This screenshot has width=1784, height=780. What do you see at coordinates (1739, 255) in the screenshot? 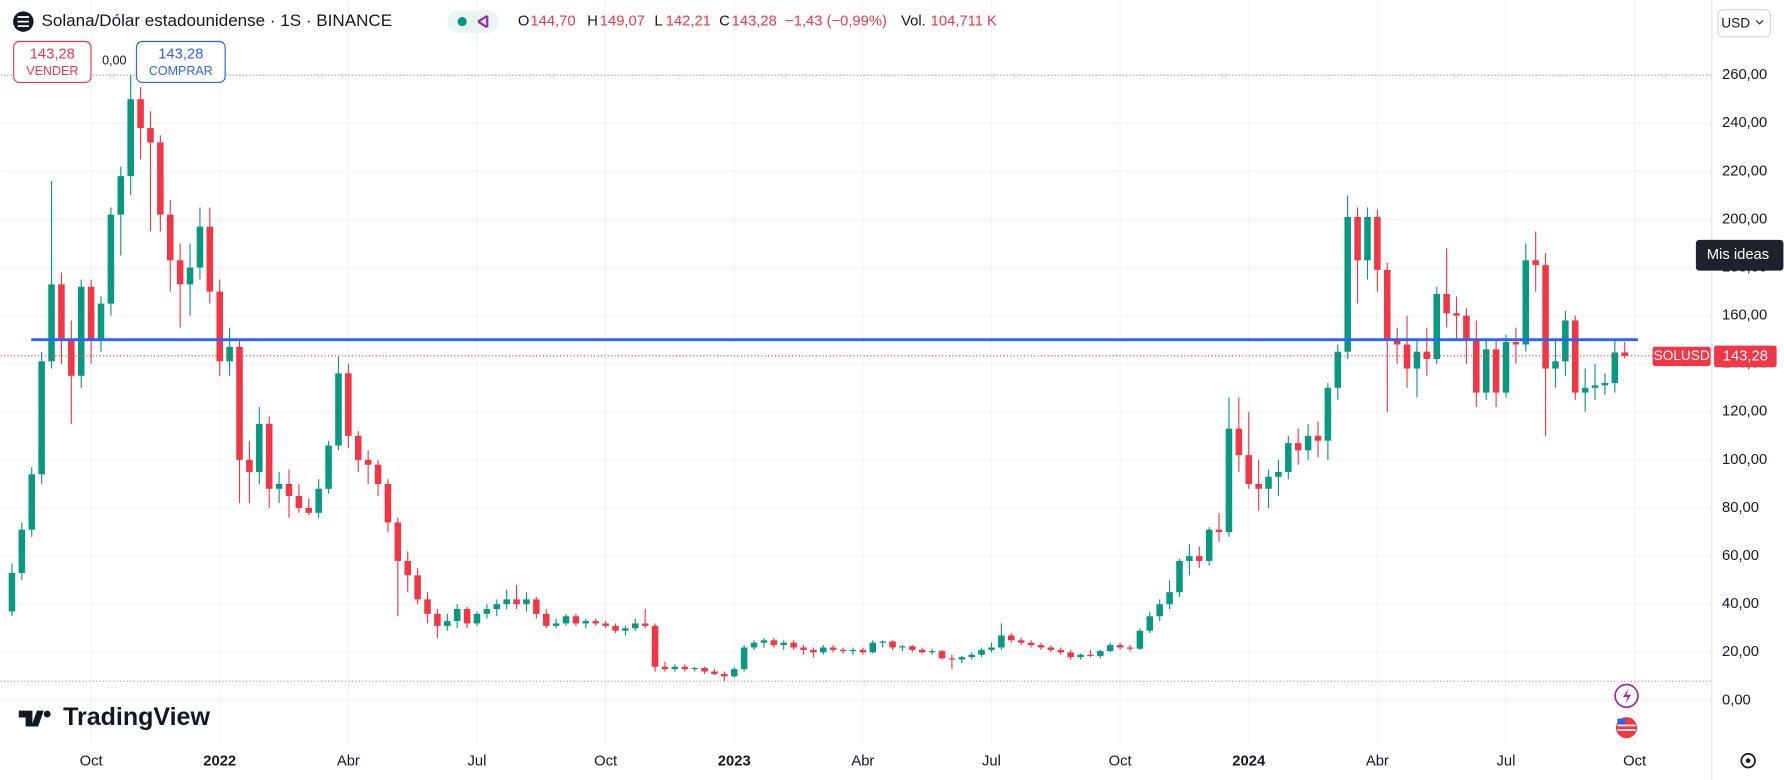
I see `ideas-tooltip` at bounding box center [1739, 255].